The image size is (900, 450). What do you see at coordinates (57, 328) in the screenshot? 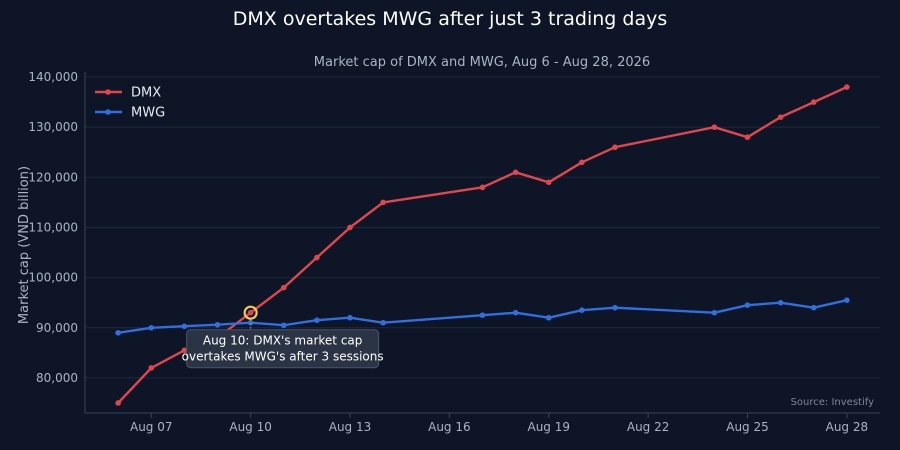
I see `y-tick-label: 90,000` at bounding box center [57, 328].